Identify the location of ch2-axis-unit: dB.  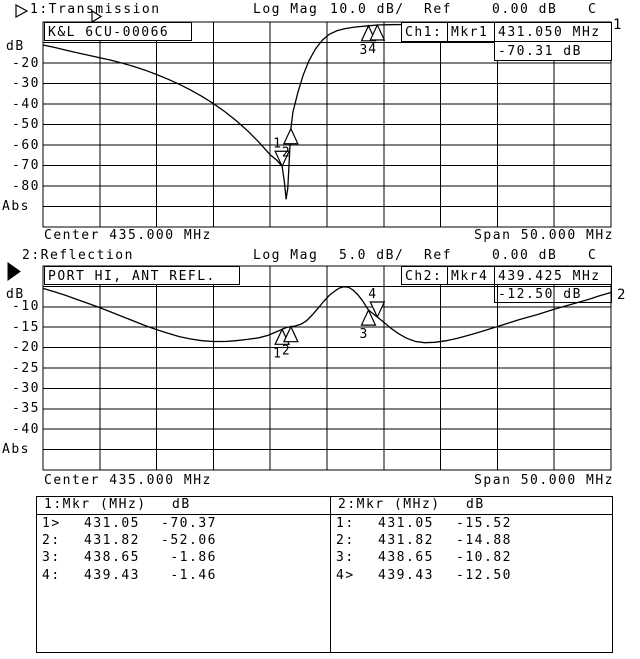
(15, 294).